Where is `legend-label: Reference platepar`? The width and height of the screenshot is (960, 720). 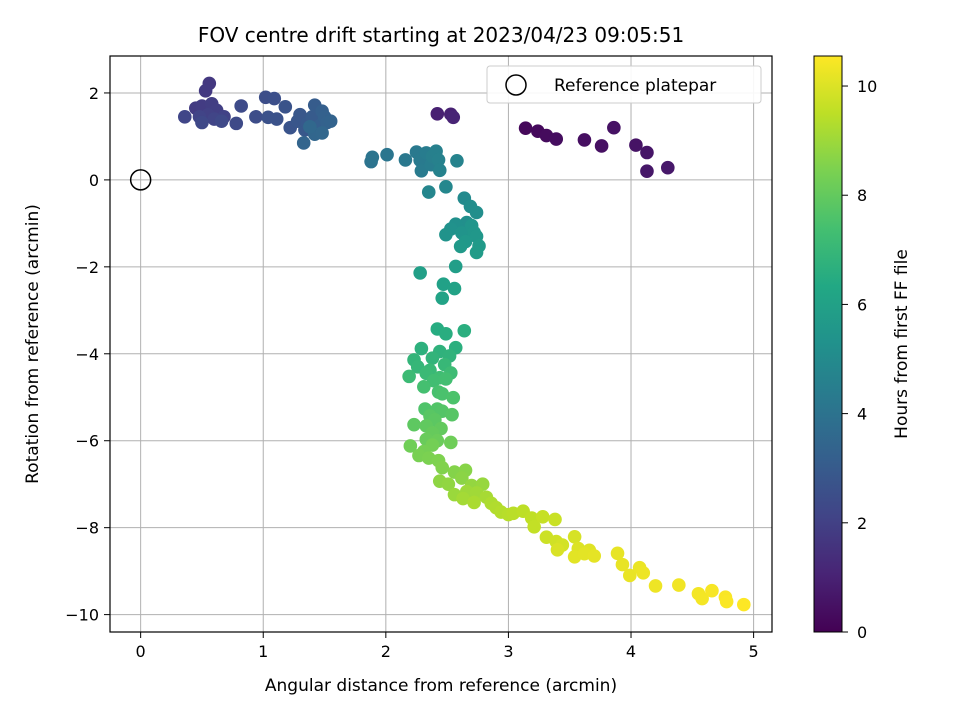
legend-label: Reference platepar is located at coordinates (635, 86).